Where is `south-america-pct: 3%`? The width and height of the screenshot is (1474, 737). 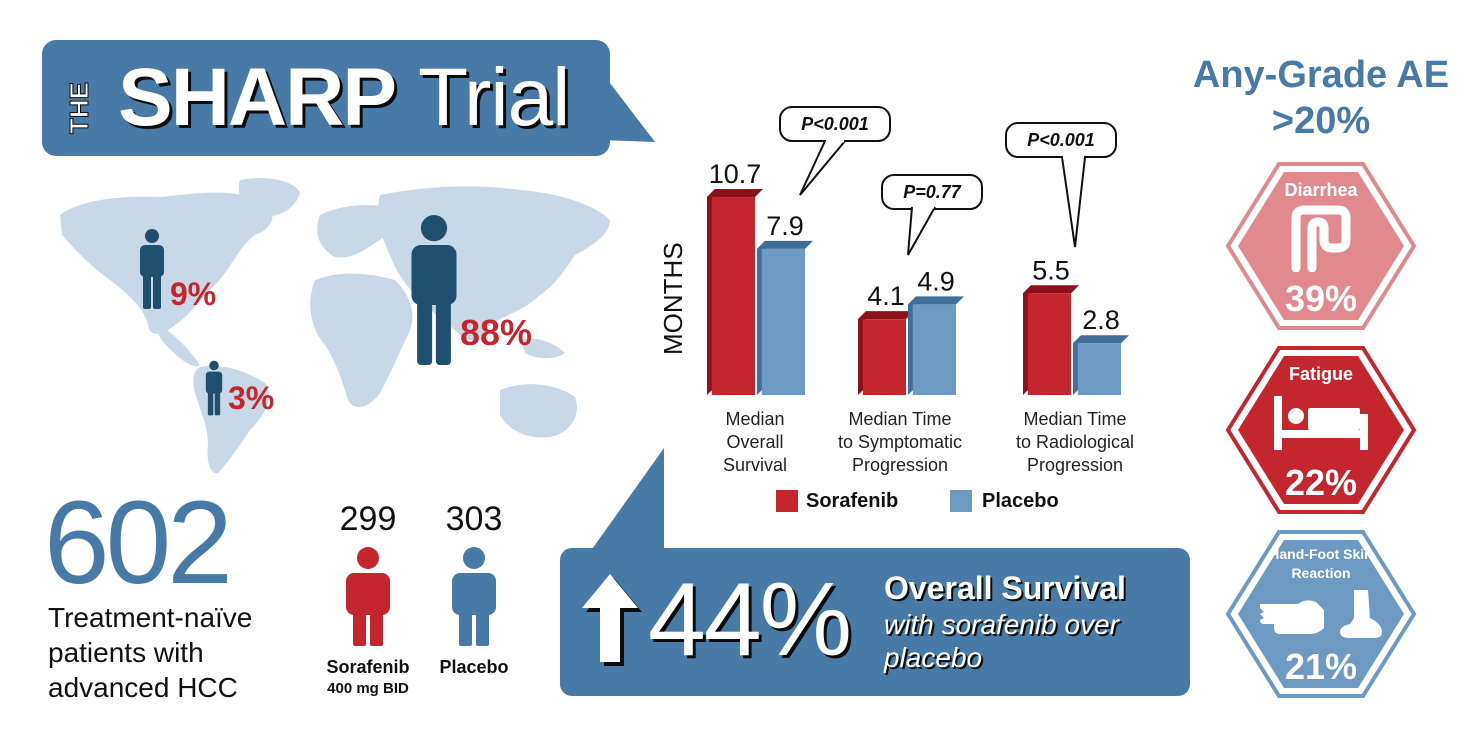 south-america-pct: 3% is located at coordinates (251, 398).